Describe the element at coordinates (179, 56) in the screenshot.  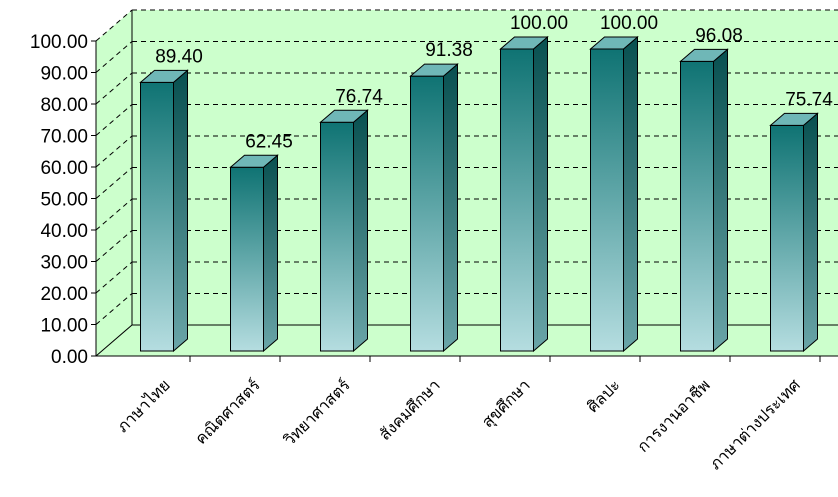
I see `data-label: 89.40` at that location.